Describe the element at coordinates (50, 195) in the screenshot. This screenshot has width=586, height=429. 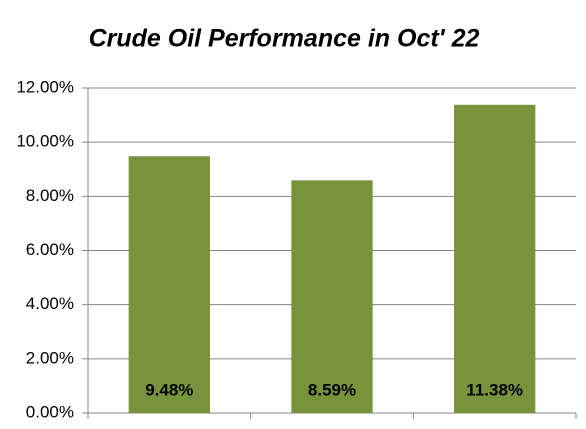
I see `y-tick-label: 8.00%` at that location.